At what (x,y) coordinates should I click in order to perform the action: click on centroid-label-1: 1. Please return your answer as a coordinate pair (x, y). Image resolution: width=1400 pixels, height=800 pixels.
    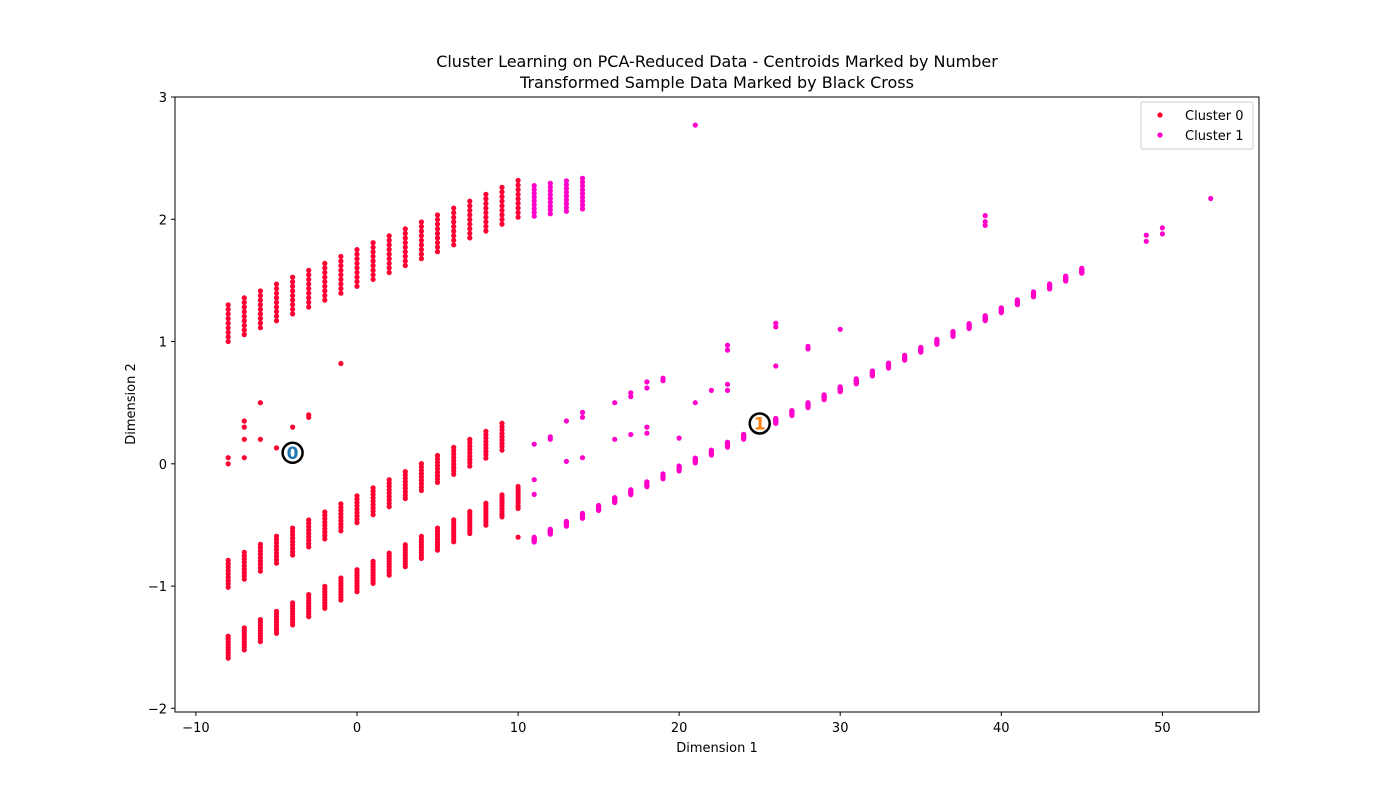
    Looking at the image, I should click on (760, 425).